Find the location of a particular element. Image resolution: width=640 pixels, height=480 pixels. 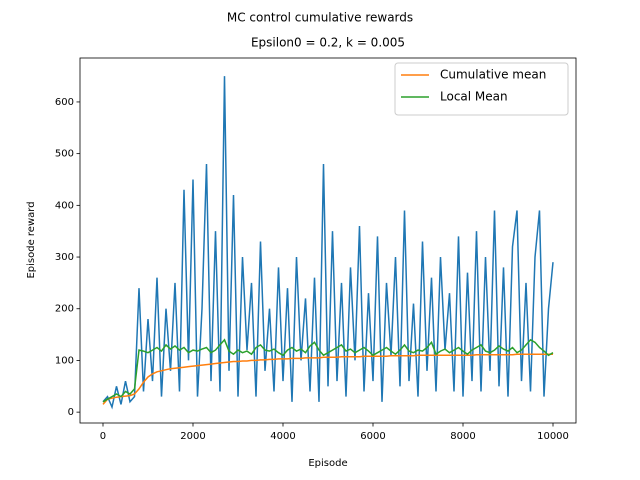

y-tick-label: 200 is located at coordinates (64, 309).